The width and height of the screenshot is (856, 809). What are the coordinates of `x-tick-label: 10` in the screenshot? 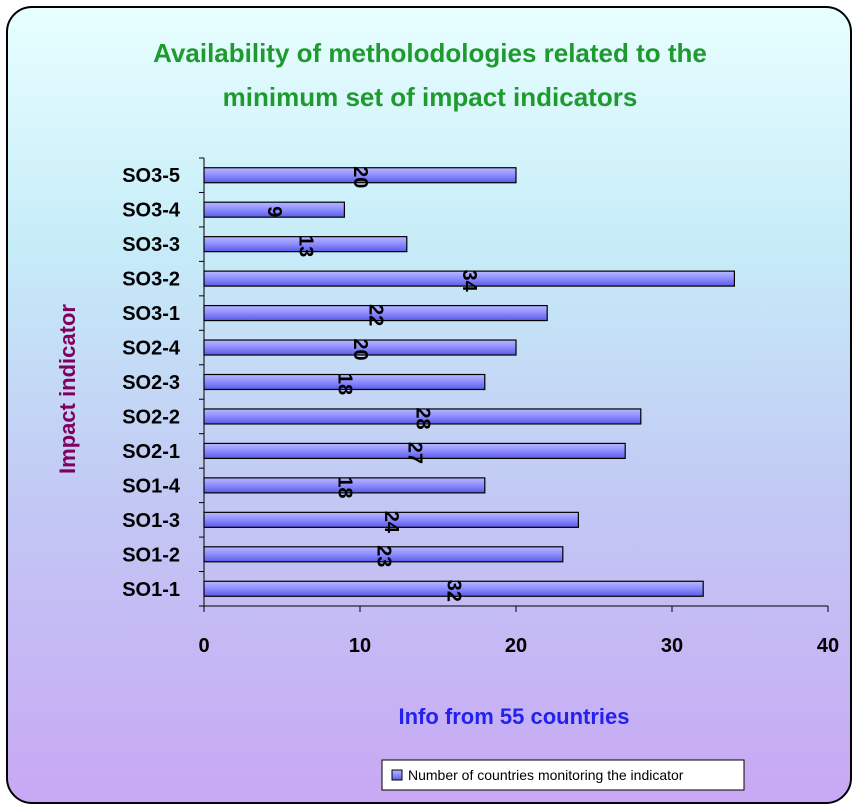 It's located at (360, 646).